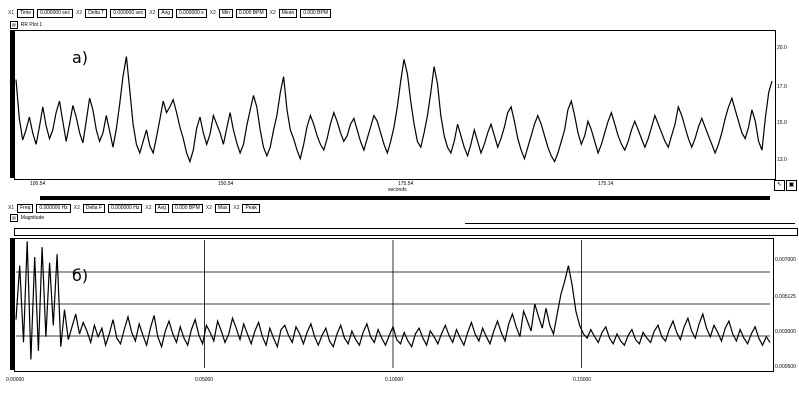  Describe the element at coordinates (222, 208) in the screenshot. I see `tb2-field-6: Max` at that location.